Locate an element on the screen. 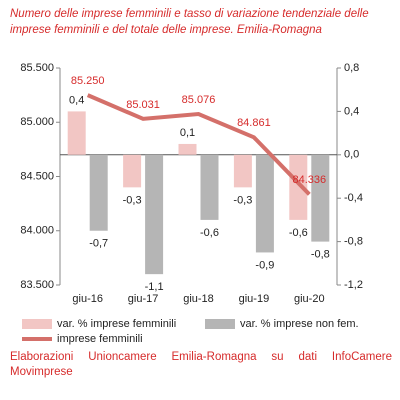  y2-tick-label: 0,4 is located at coordinates (351, 111).